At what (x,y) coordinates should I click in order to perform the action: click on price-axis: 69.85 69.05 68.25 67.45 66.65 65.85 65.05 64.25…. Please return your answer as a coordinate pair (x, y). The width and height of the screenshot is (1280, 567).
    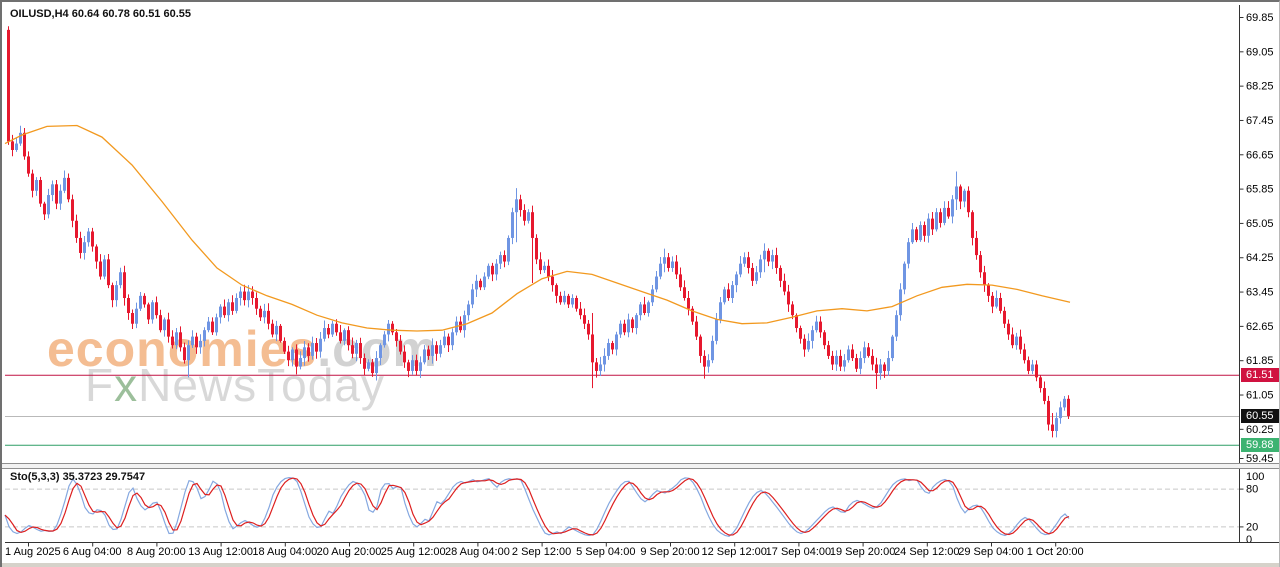
    Looking at the image, I should click on (1256, 275).